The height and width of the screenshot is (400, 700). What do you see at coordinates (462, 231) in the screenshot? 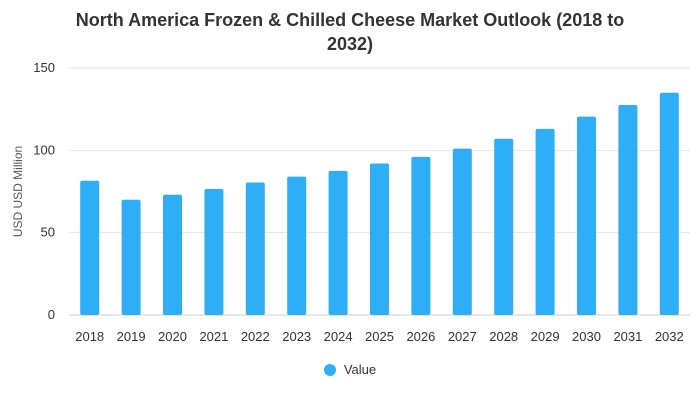
I see `bar-2027` at bounding box center [462, 231].